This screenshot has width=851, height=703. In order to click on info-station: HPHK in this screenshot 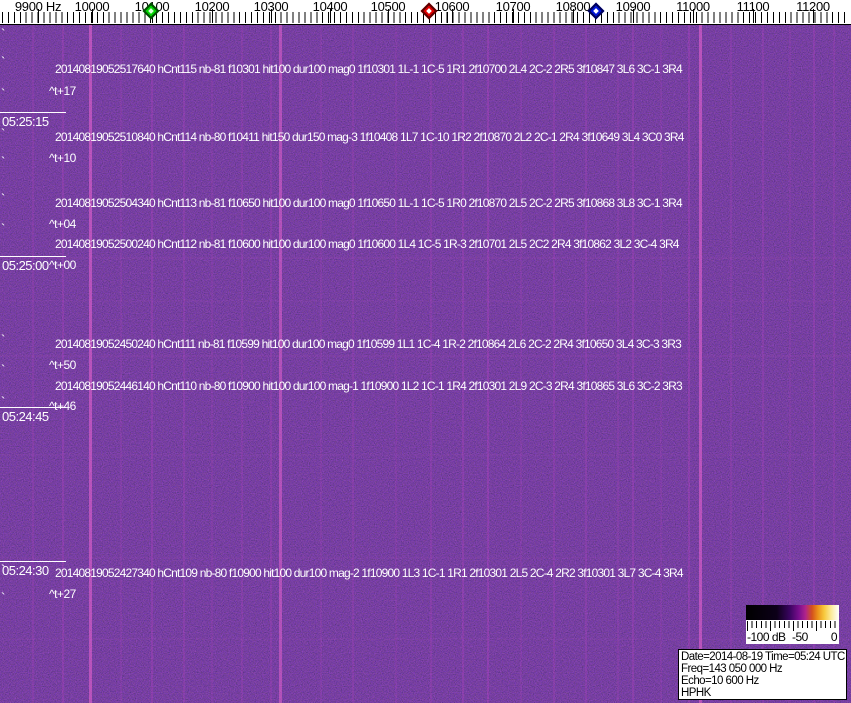, I will do `click(696, 693)`.